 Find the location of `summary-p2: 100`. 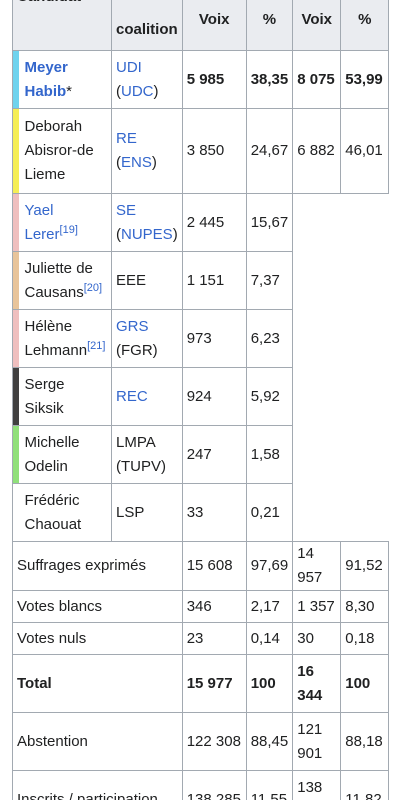

summary-p2: 100 is located at coordinates (365, 683).